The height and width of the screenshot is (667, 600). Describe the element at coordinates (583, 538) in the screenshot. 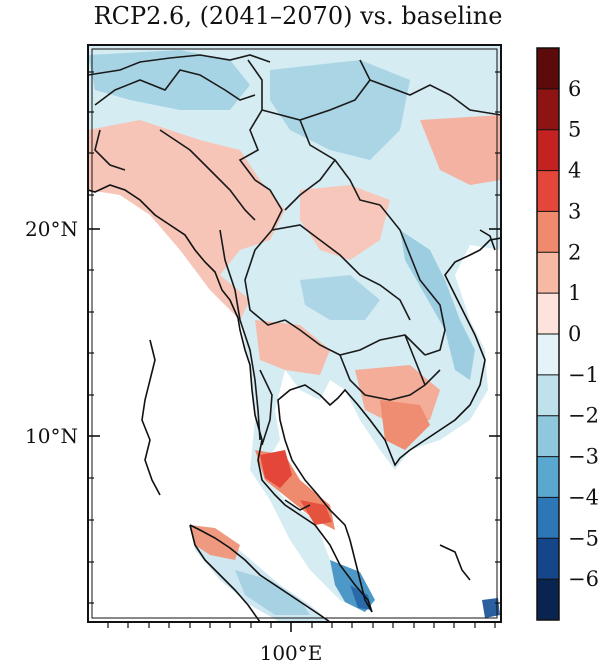

I see `colorbar-label: −5` at that location.